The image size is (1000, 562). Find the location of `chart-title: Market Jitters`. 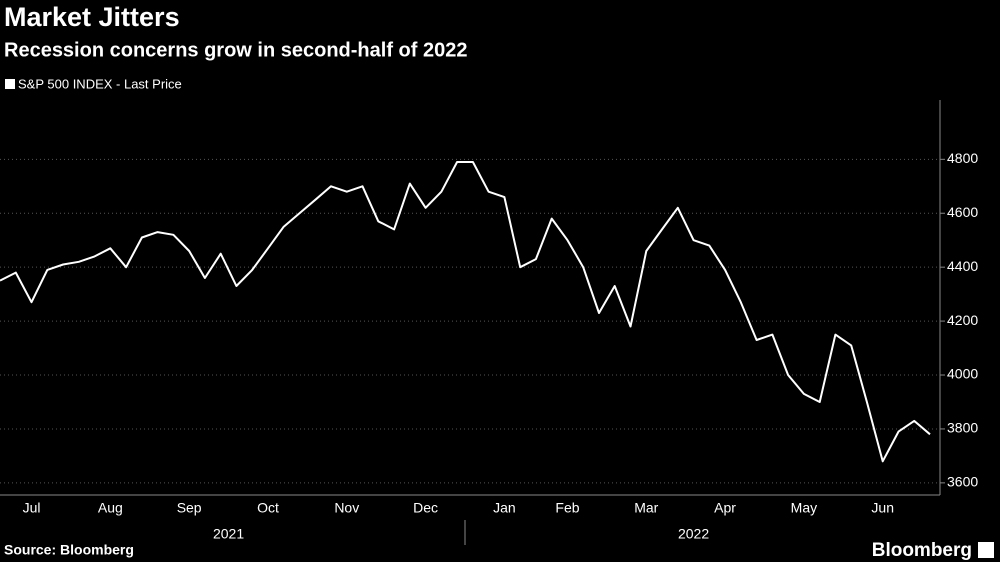

chart-title: Market Jitters is located at coordinates (92, 17).